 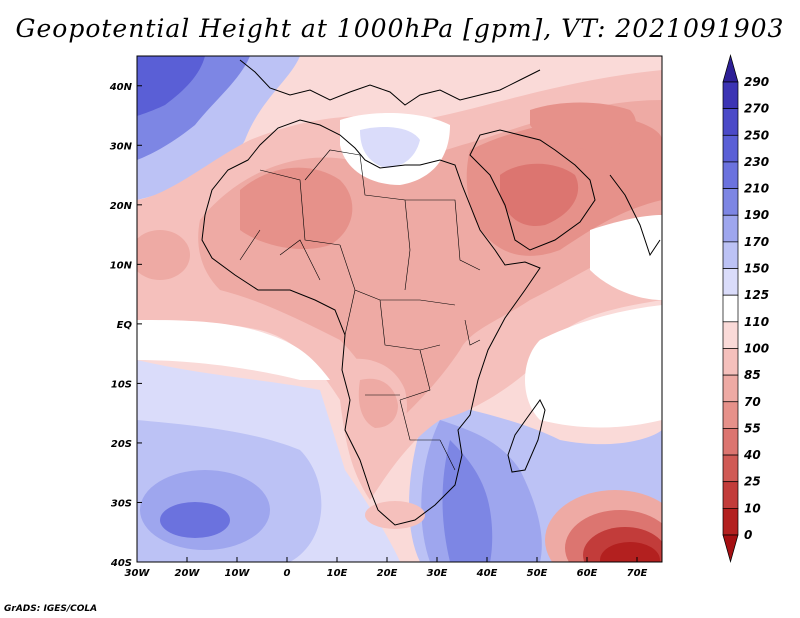 I want to click on colorbar-label: 110, so click(x=756, y=322).